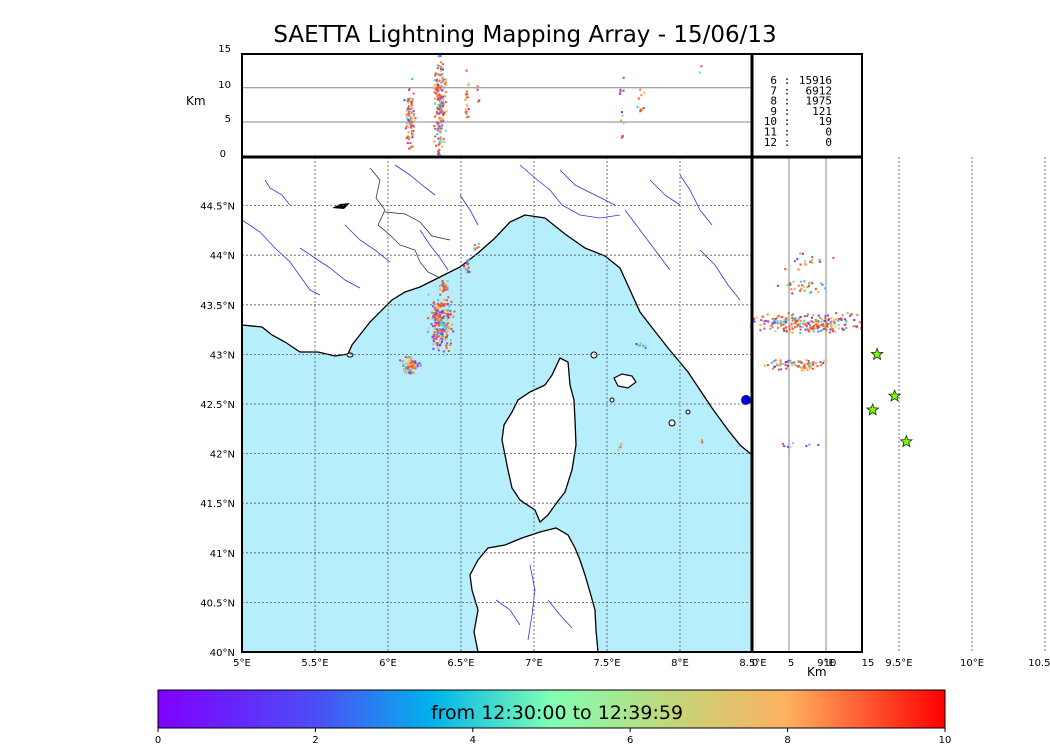 This screenshot has height=750, width=1050. Describe the element at coordinates (819, 90) in the screenshot. I see `count-value: 6912` at that location.